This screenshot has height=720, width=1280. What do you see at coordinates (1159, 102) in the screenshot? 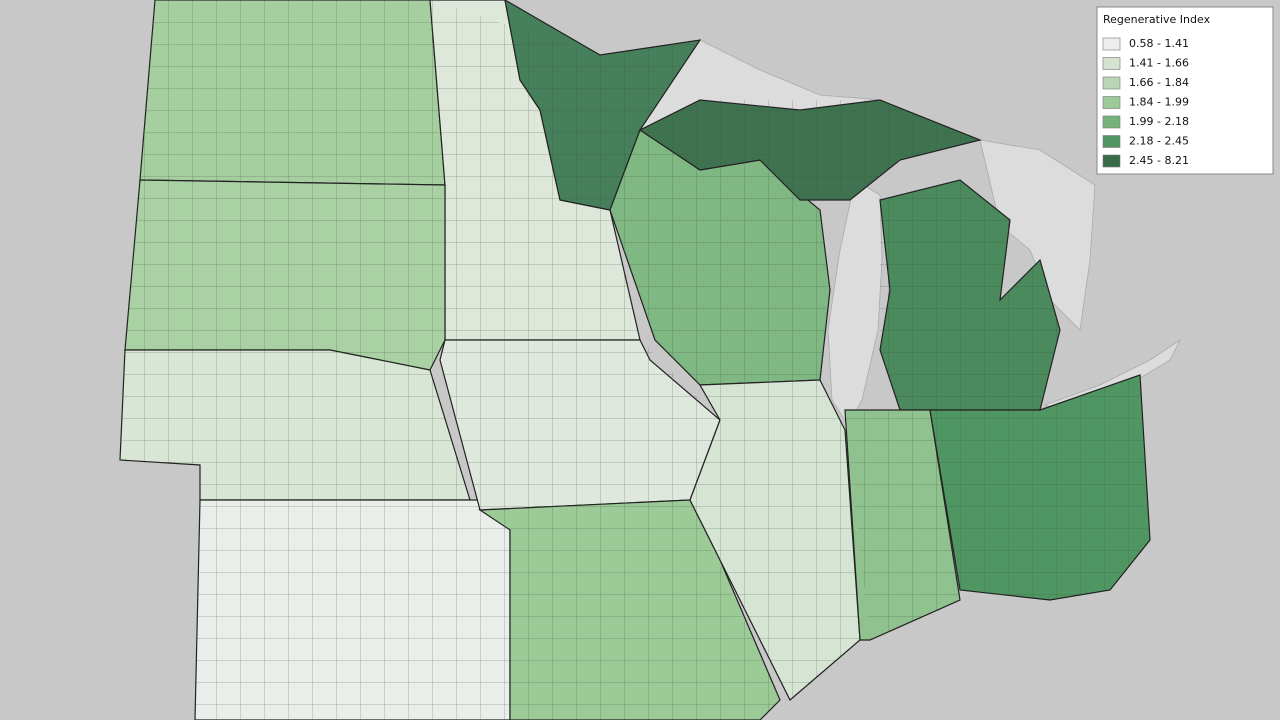
I see `legend-label: 1.84 - 1.99` at bounding box center [1159, 102].